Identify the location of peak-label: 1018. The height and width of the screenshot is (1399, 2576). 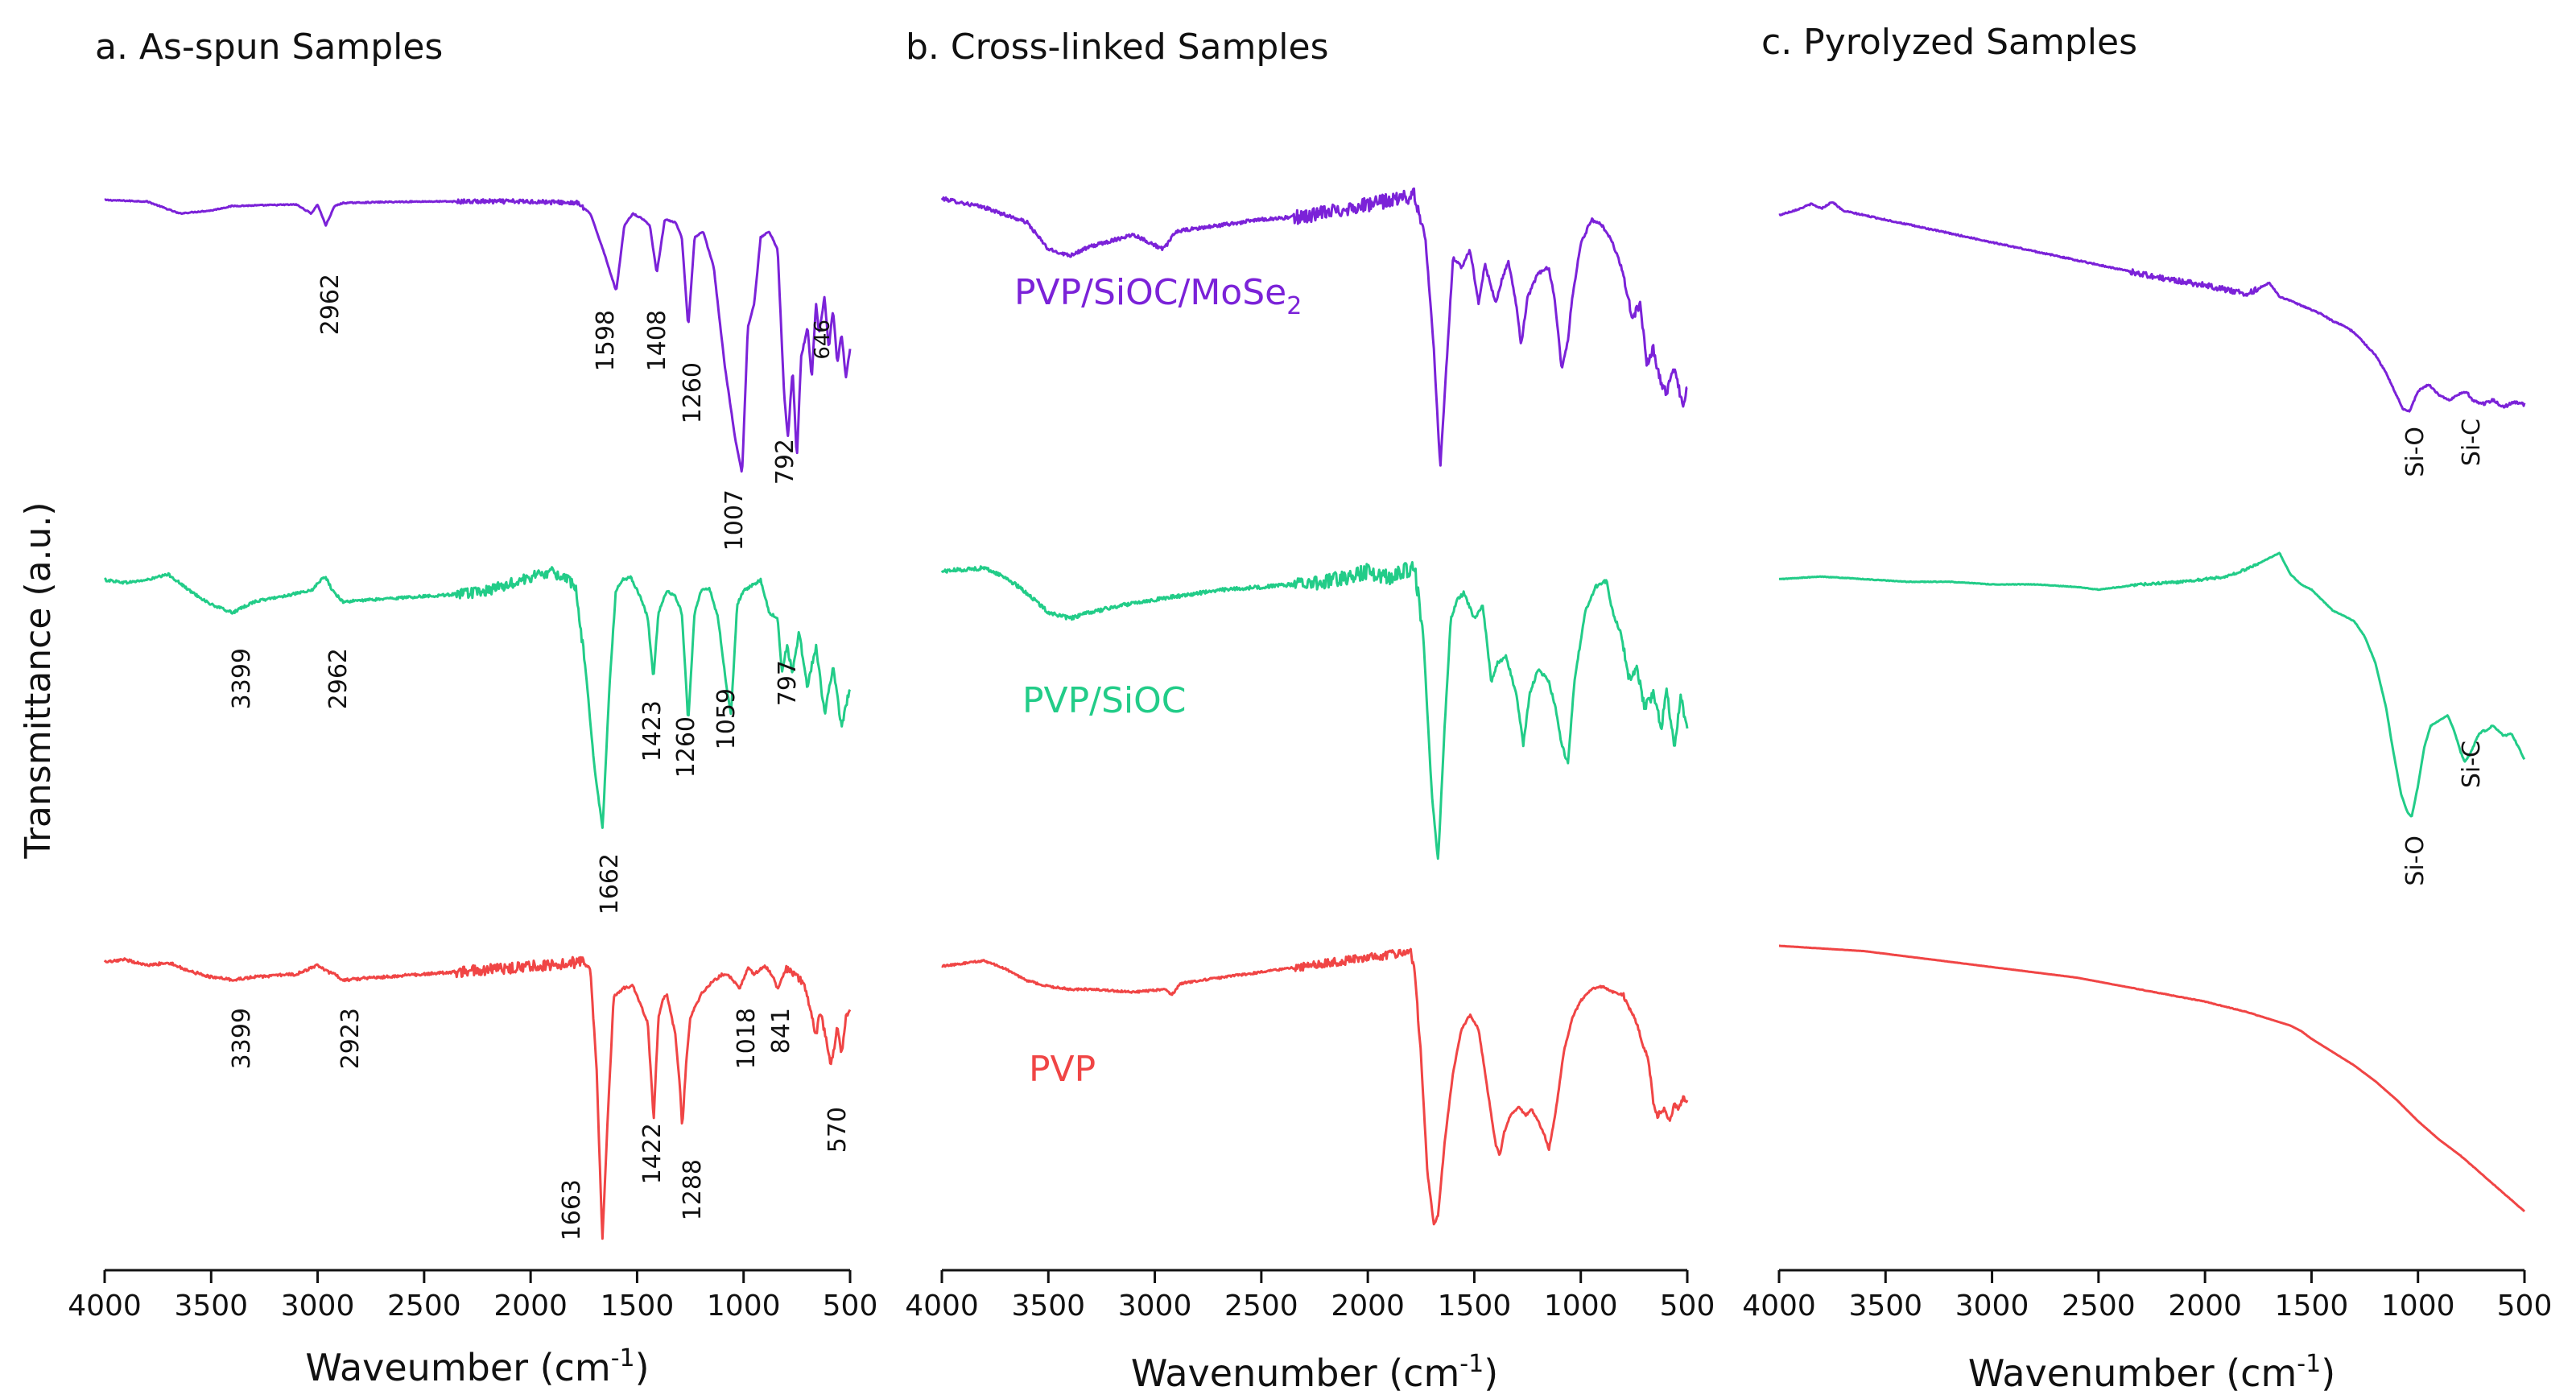
(747, 1038).